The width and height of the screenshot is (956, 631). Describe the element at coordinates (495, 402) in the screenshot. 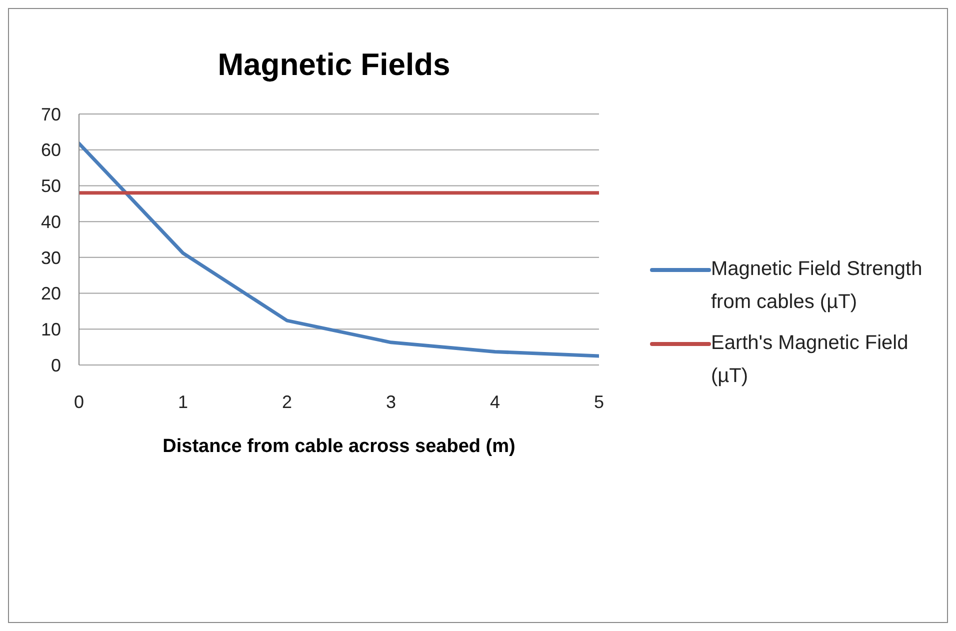

I see `x-tick-label: 4` at that location.